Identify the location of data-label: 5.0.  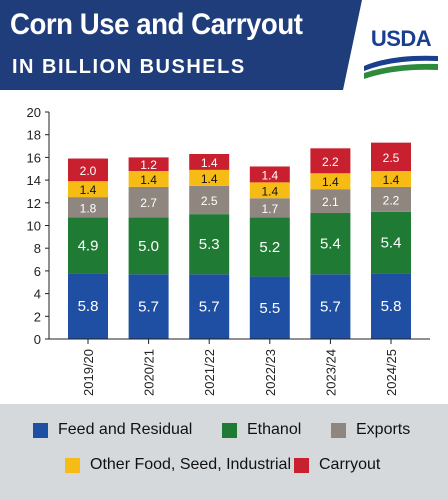
(148, 246).